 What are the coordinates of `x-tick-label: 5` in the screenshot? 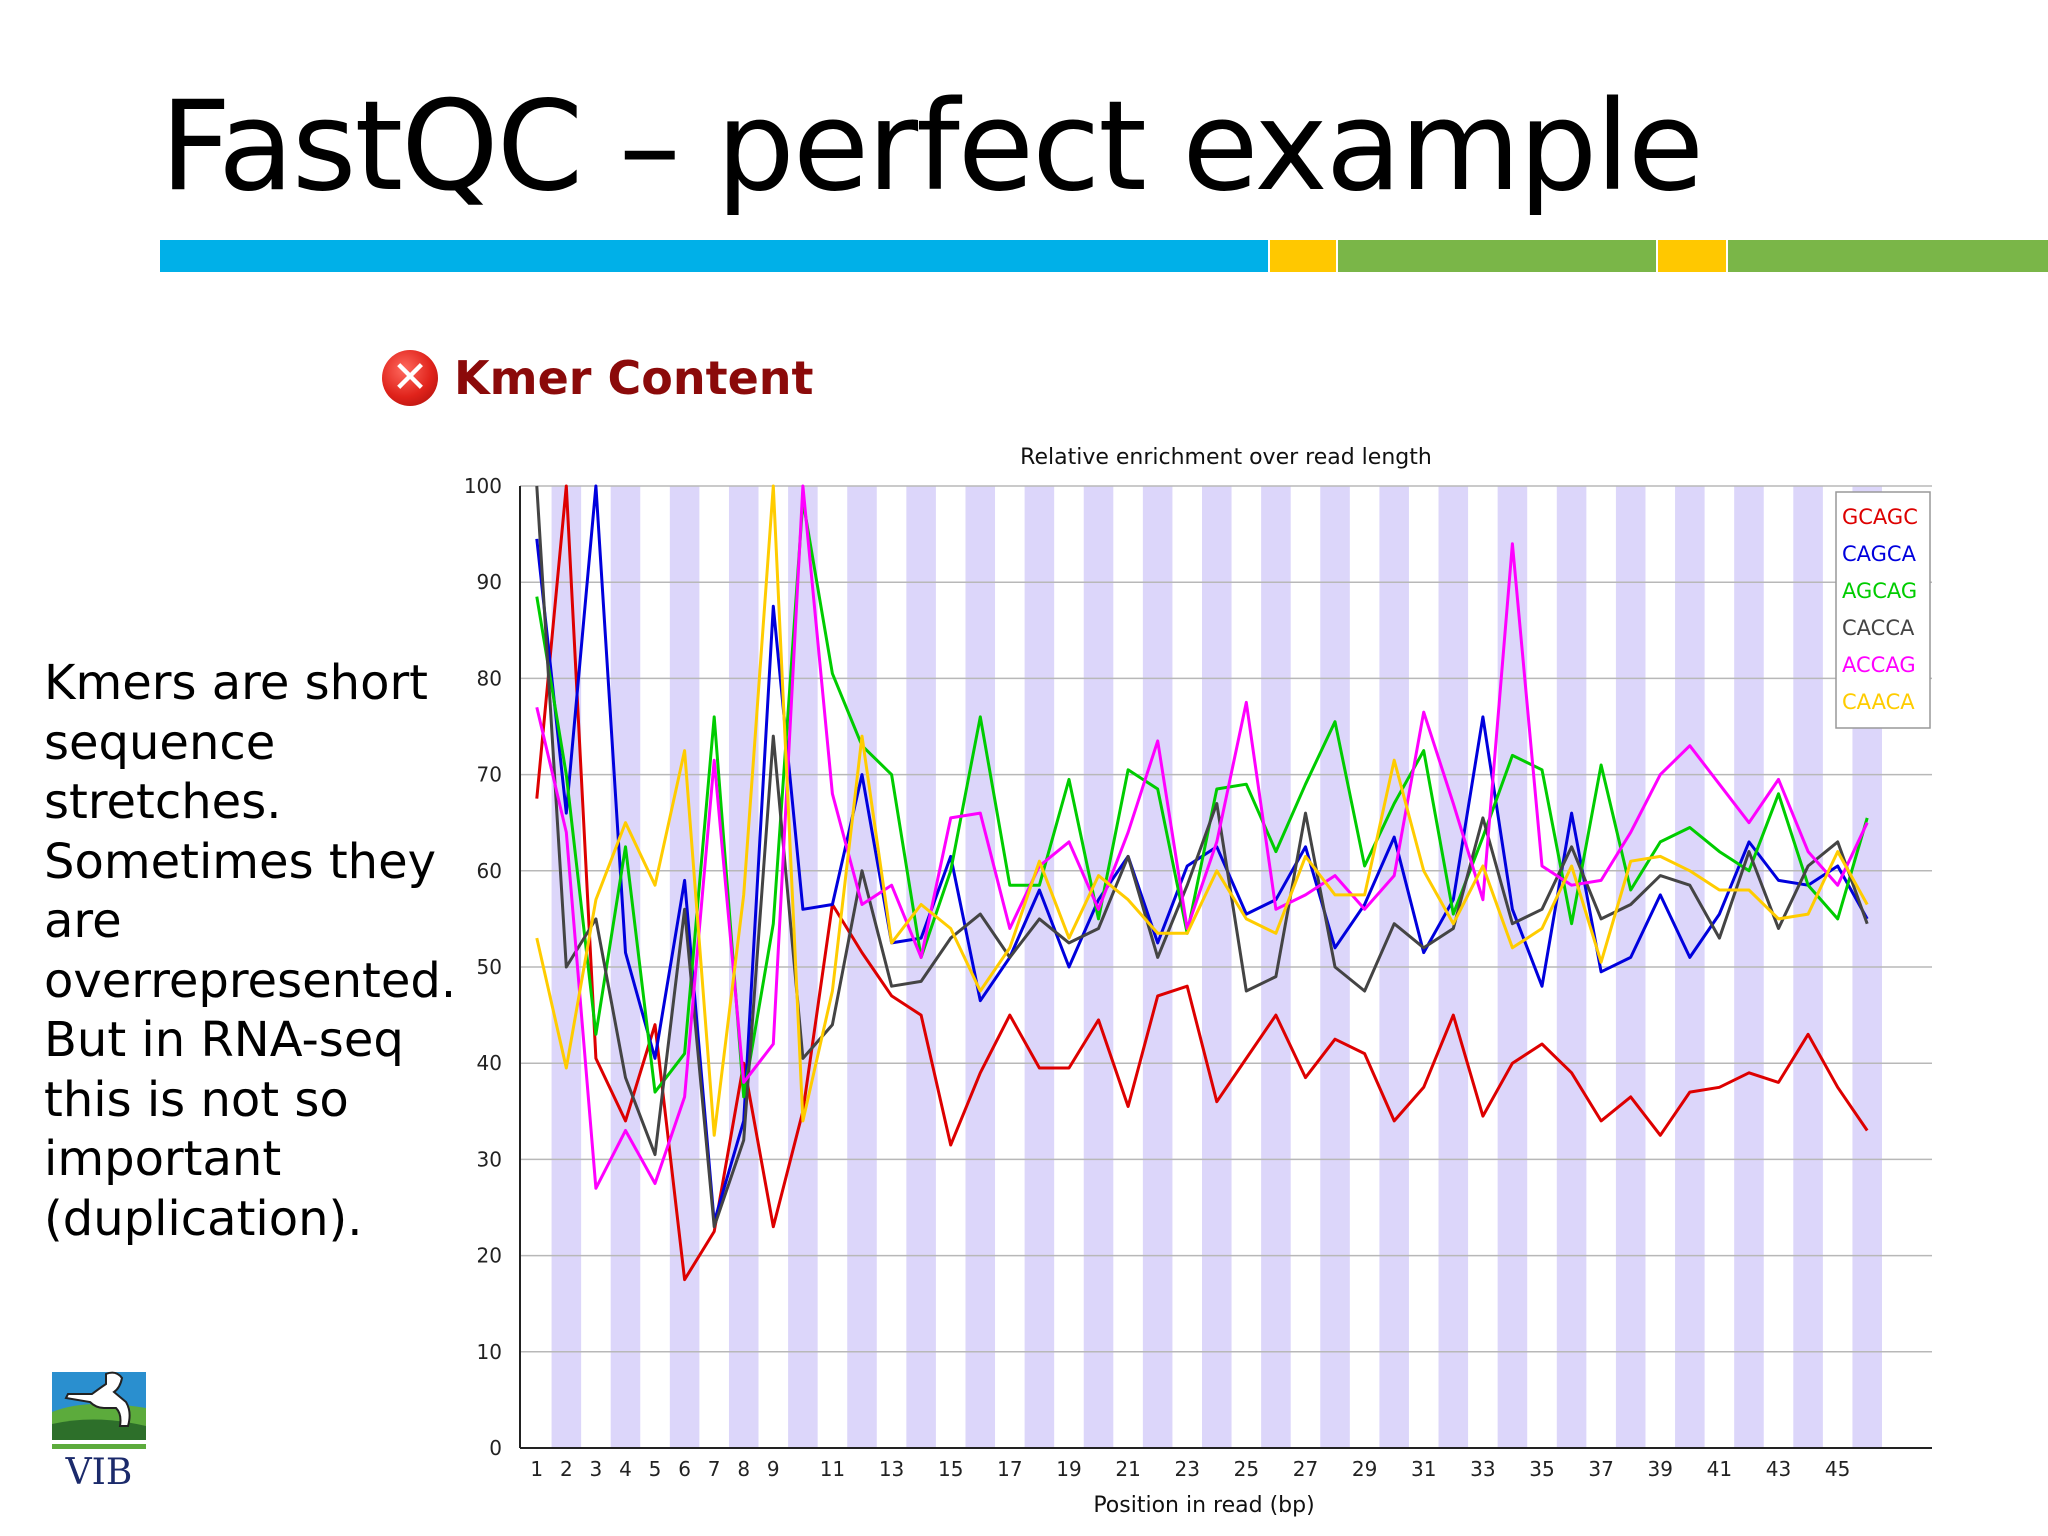 It's located at (655, 1469).